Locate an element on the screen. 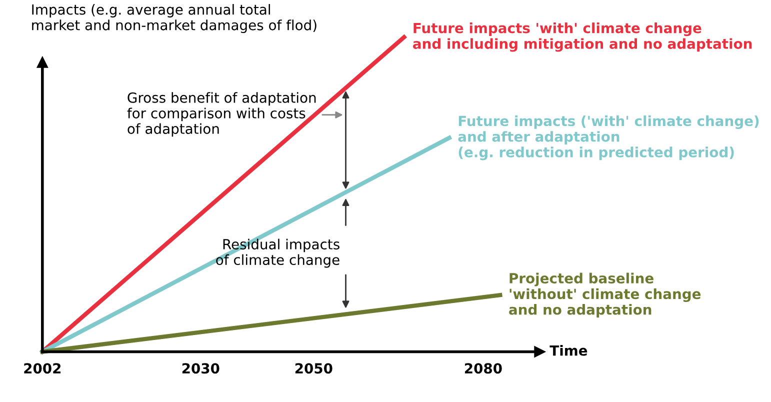 This screenshot has width=771, height=402. x-tick-label: 2030 is located at coordinates (201, 368).